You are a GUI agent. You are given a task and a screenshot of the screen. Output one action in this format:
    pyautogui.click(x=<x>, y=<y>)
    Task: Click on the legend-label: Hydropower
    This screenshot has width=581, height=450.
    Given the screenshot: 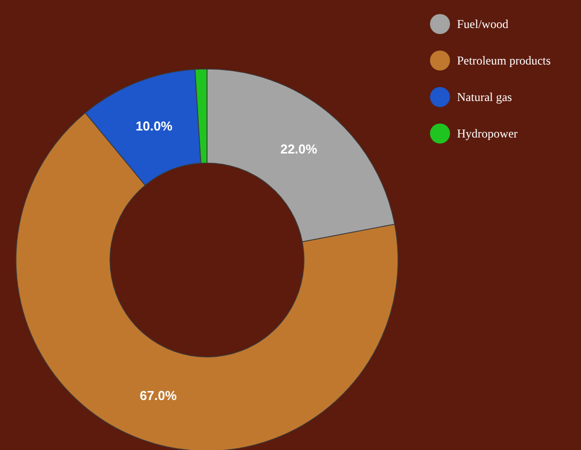 What is the action you would take?
    pyautogui.click(x=487, y=133)
    